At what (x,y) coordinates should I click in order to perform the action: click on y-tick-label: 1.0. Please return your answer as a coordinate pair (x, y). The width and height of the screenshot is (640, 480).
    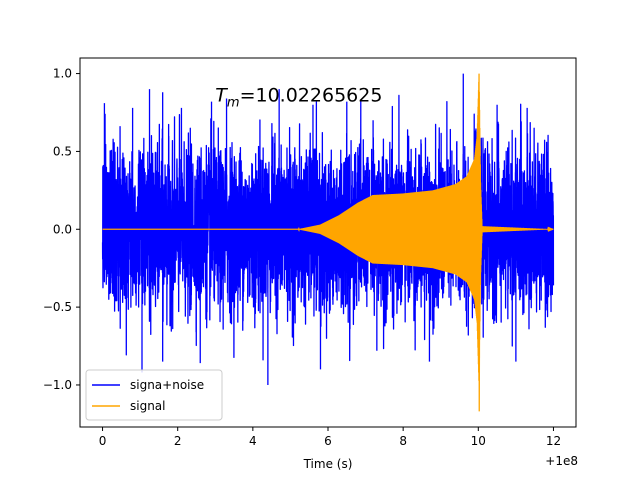
    Looking at the image, I should click on (62, 74).